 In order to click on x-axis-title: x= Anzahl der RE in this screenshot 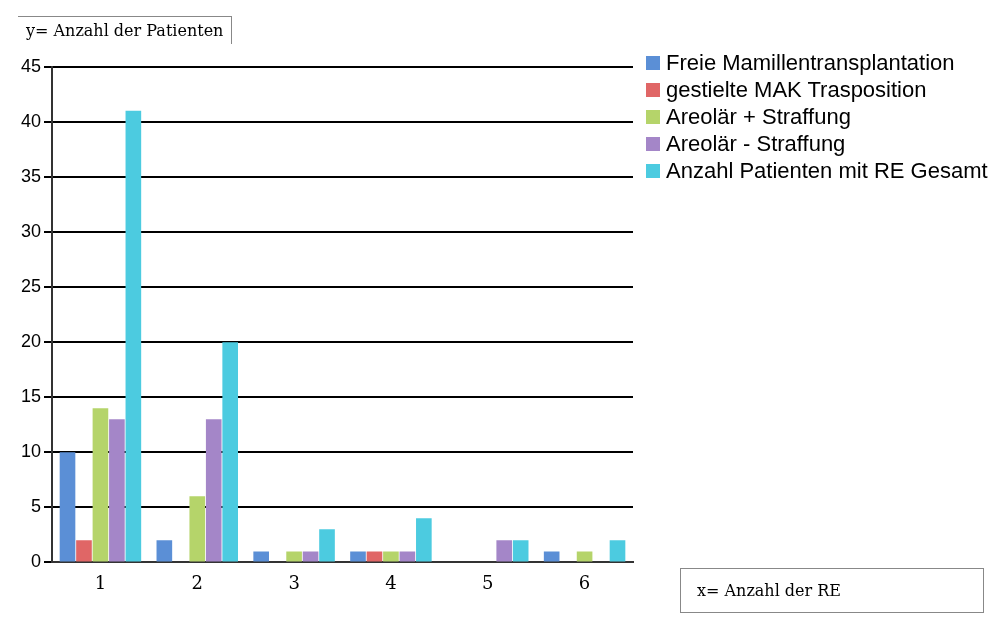, I will do `click(832, 590)`.